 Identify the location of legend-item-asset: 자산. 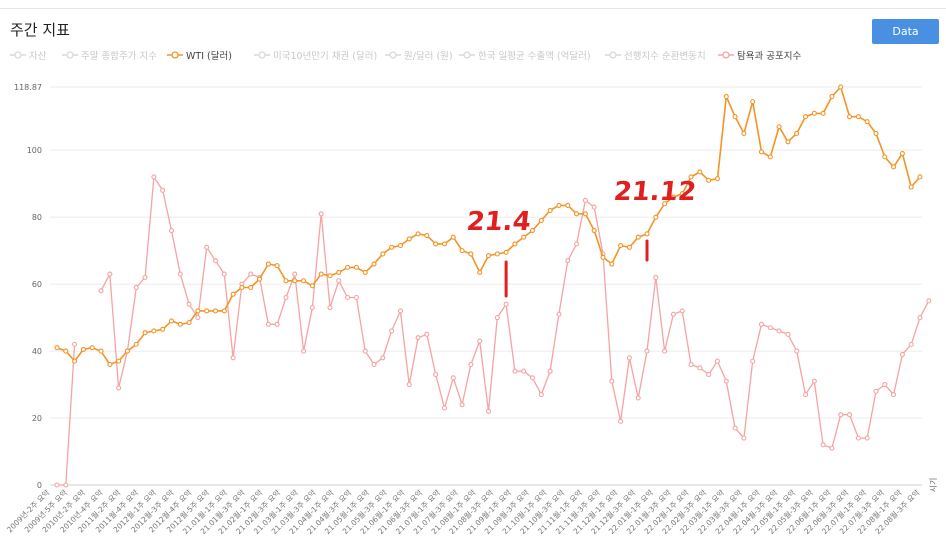
(28, 55).